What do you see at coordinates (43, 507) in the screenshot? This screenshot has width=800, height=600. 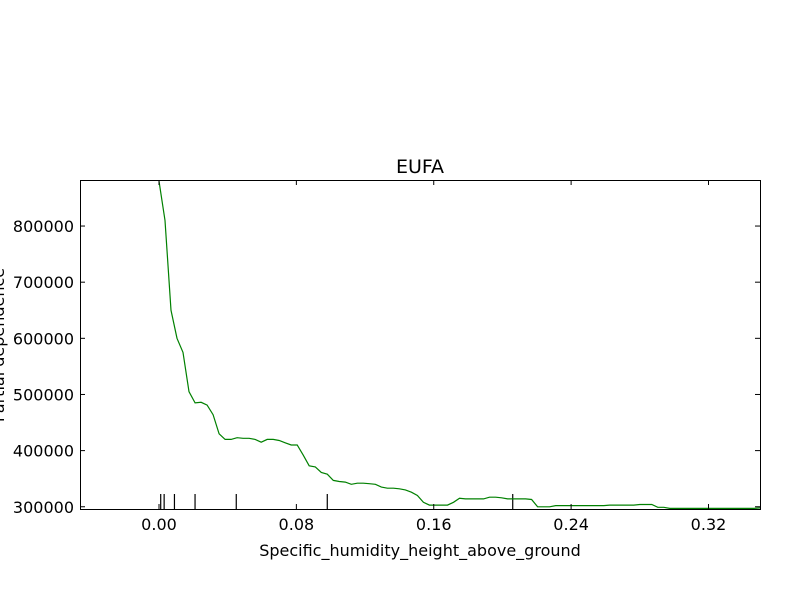 I see `y-tick-label: 300000` at bounding box center [43, 507].